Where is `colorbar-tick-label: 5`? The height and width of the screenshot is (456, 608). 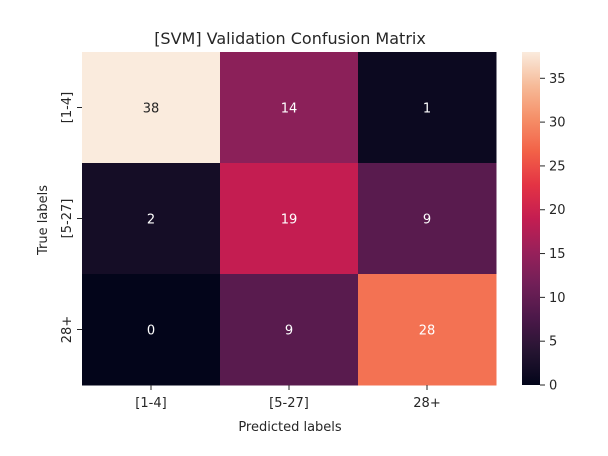
colorbar-tick-label: 5 is located at coordinates (553, 342).